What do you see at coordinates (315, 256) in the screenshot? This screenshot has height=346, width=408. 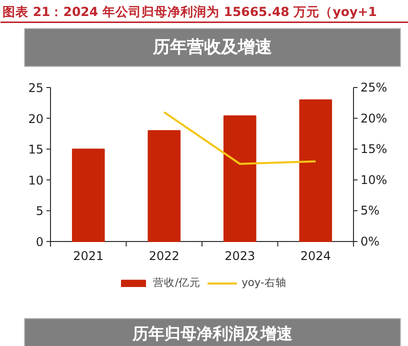 I see `x-tick-label: 2024` at bounding box center [315, 256].